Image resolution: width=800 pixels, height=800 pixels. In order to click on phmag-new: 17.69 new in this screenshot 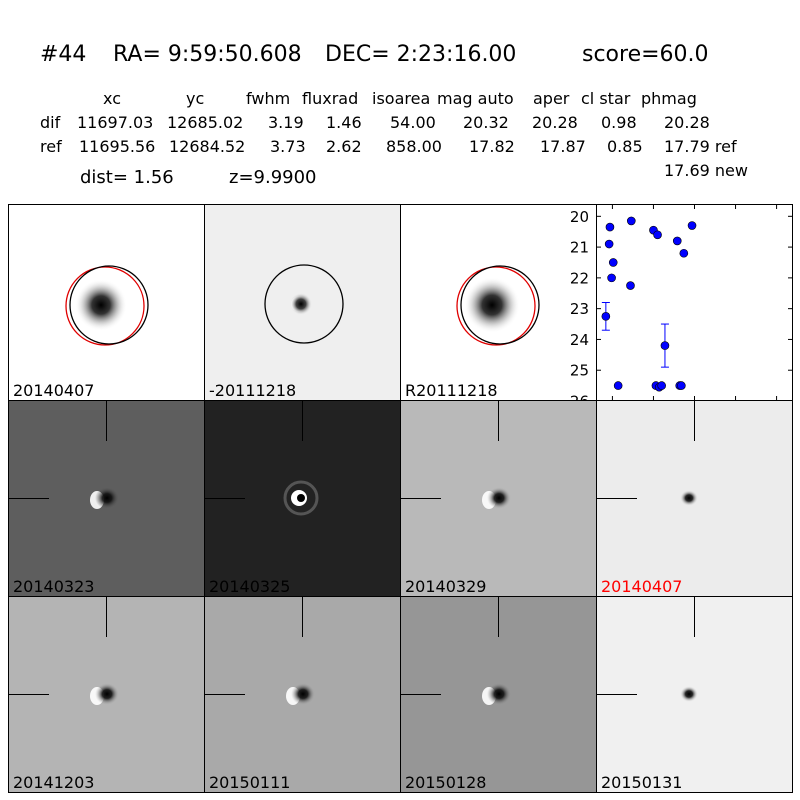, I will do `click(706, 170)`.